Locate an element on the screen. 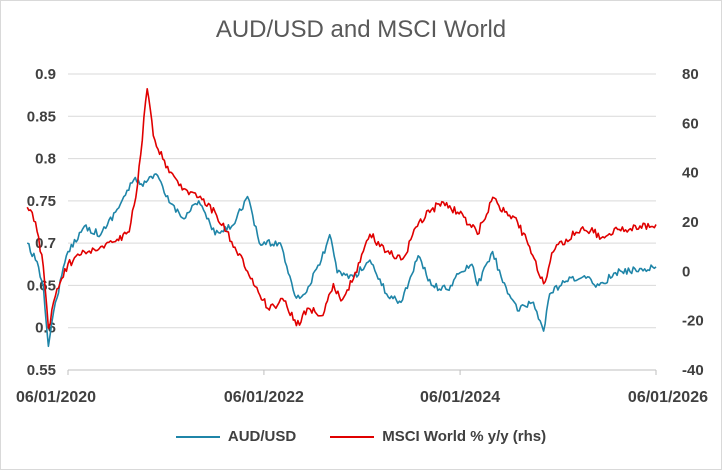  x-tick-label: 06/01/2022 is located at coordinates (264, 397).